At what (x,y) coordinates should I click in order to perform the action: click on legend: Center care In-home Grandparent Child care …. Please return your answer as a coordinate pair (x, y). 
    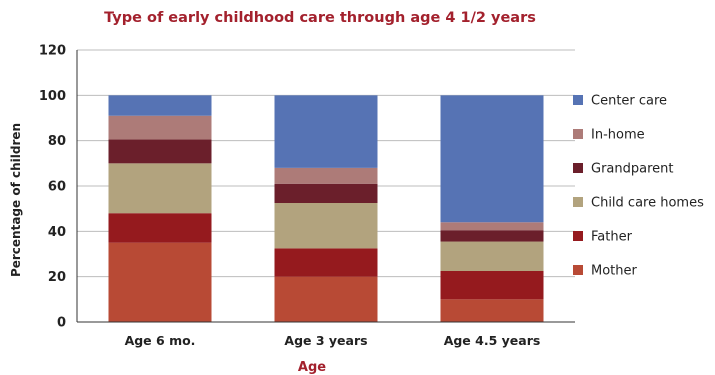
    Looking at the image, I should click on (638, 186).